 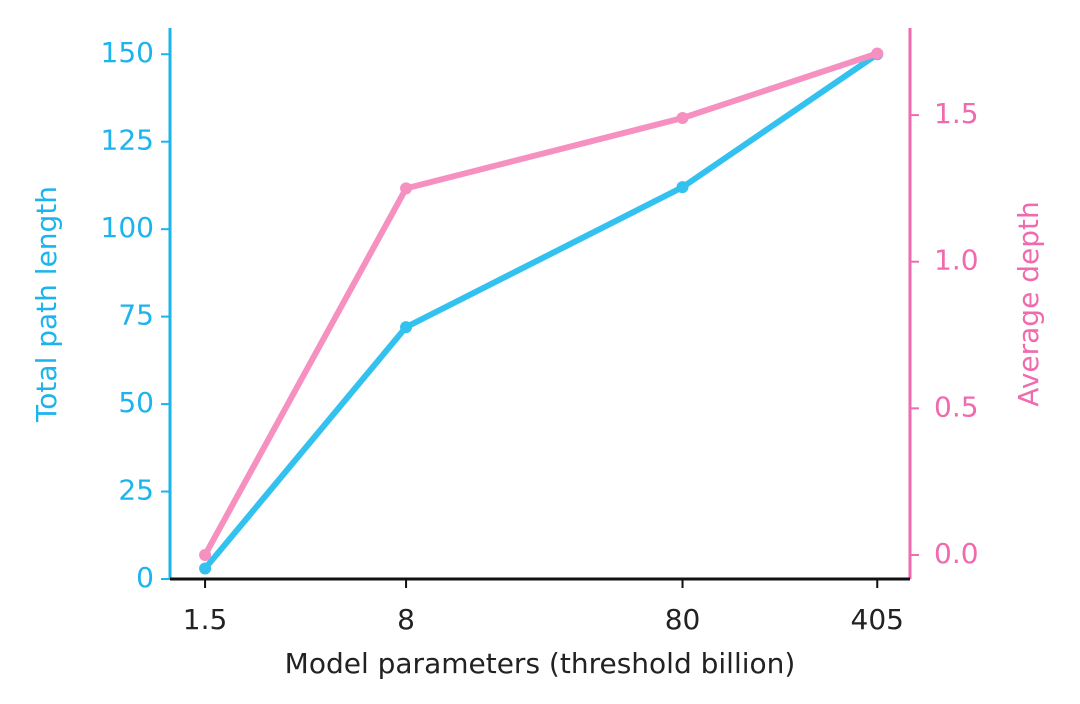 What do you see at coordinates (956, 113) in the screenshot?
I see `y2-tick-label: 1.5` at bounding box center [956, 113].